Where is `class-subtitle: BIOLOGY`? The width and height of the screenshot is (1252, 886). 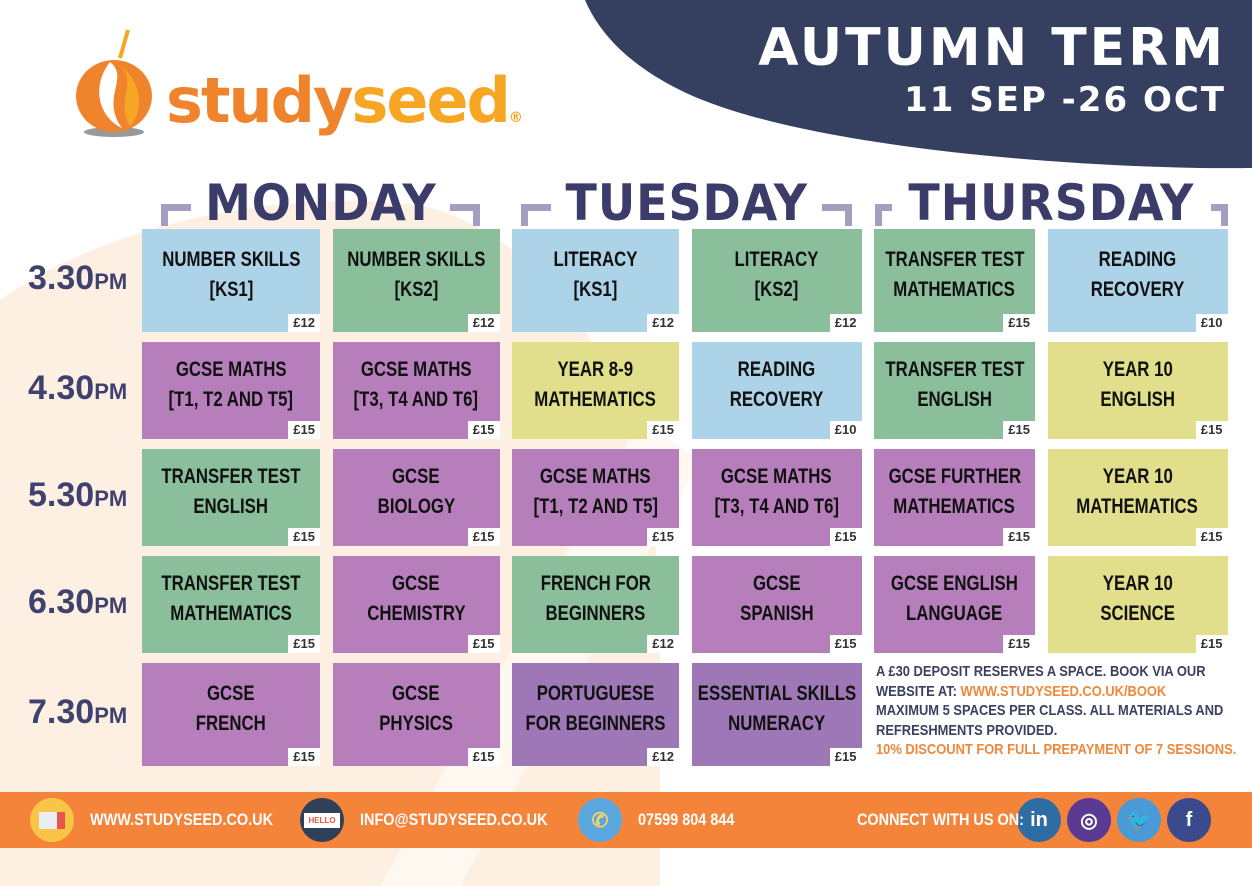
class-subtitle: BIOLOGY is located at coordinates (416, 506).